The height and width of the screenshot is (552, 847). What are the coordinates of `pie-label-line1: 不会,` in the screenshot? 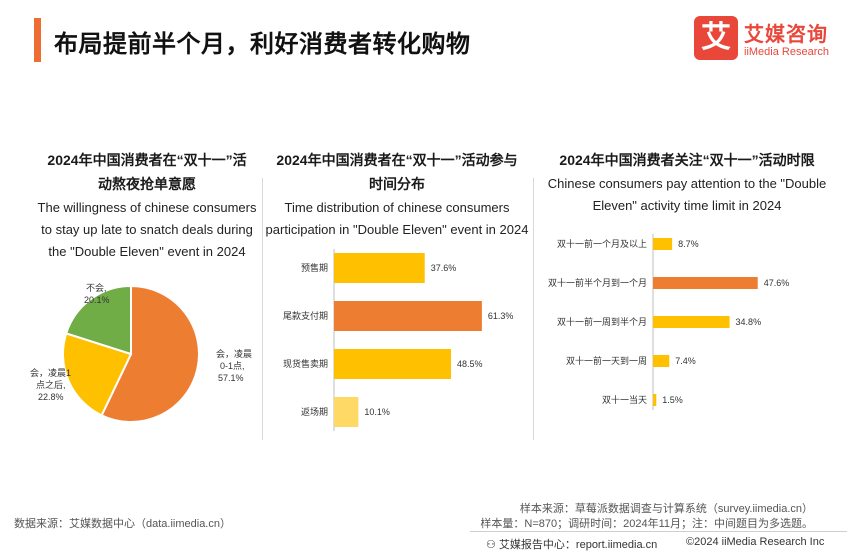 It's located at (96, 287).